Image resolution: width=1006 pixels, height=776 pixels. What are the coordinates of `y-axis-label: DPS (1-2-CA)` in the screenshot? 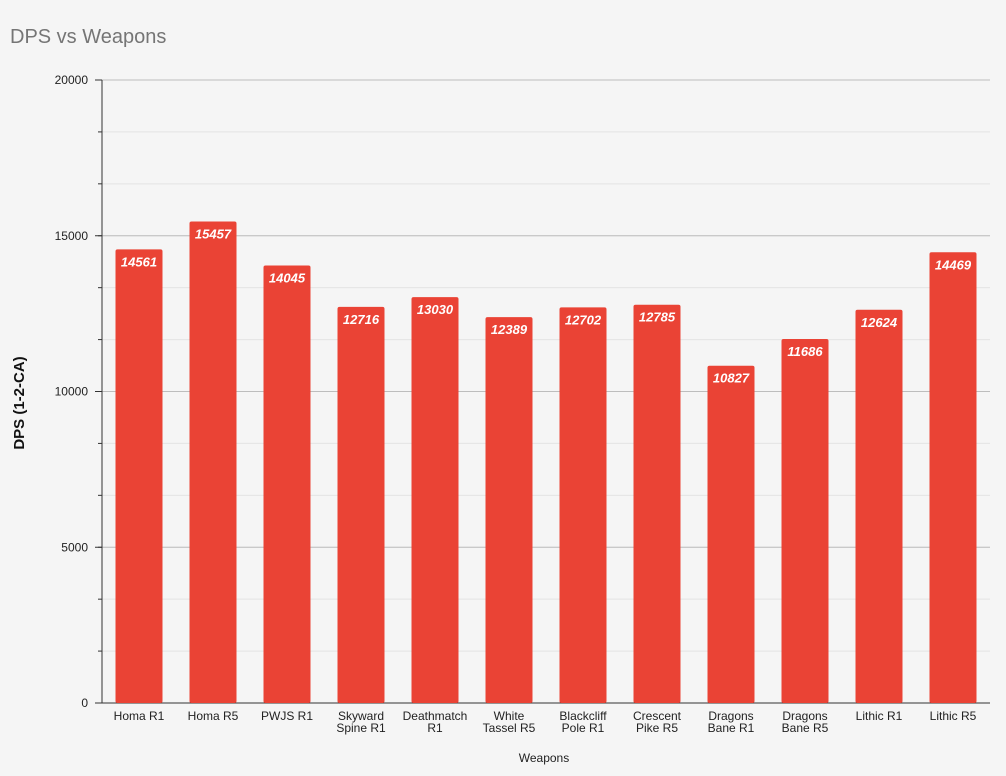 It's located at (19, 402).